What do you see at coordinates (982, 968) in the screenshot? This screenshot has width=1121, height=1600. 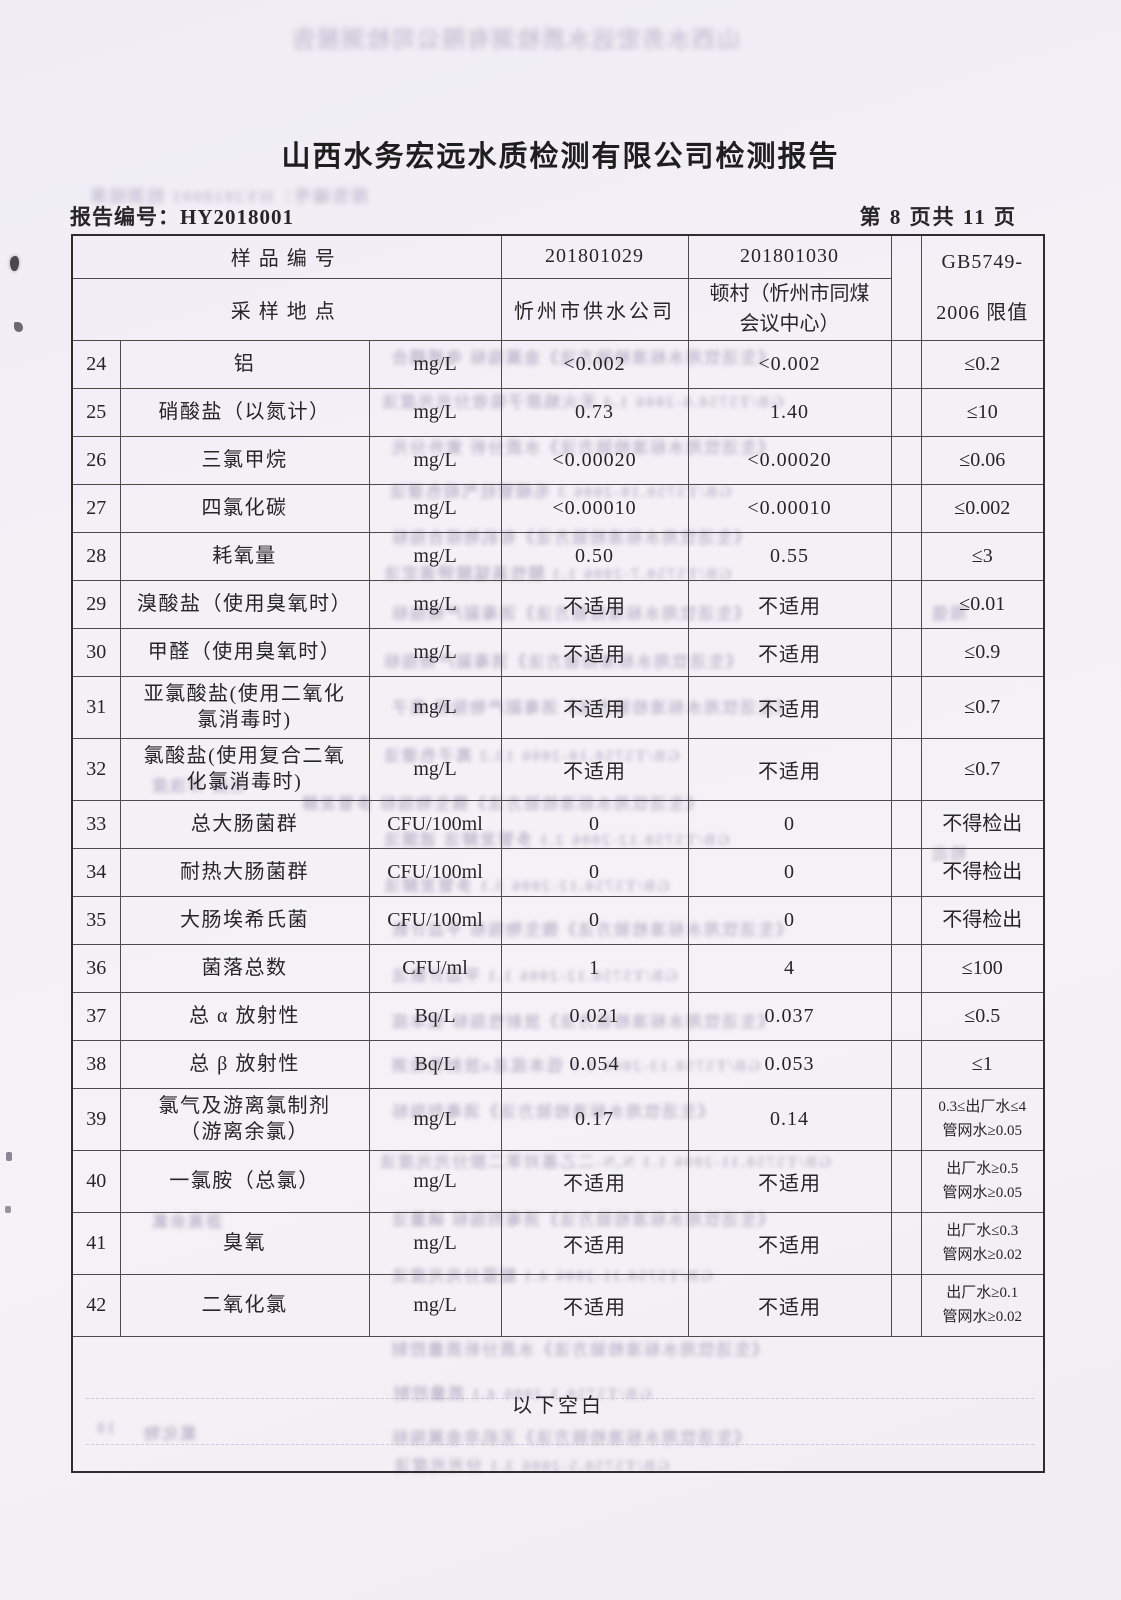 I see `limit-value: ≤100` at bounding box center [982, 968].